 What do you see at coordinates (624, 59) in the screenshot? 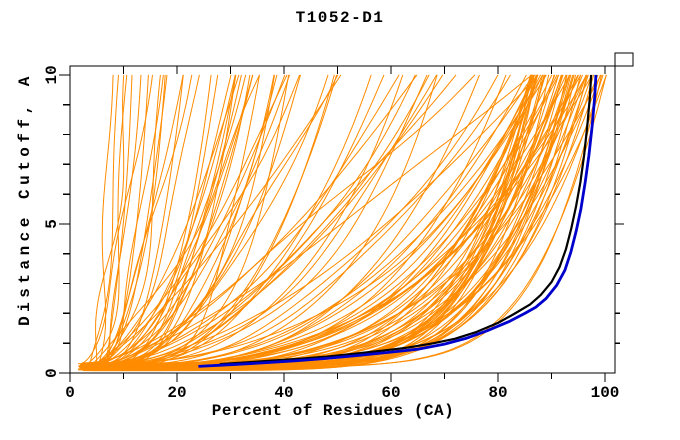
I see `frame-corner-notch` at bounding box center [624, 59].